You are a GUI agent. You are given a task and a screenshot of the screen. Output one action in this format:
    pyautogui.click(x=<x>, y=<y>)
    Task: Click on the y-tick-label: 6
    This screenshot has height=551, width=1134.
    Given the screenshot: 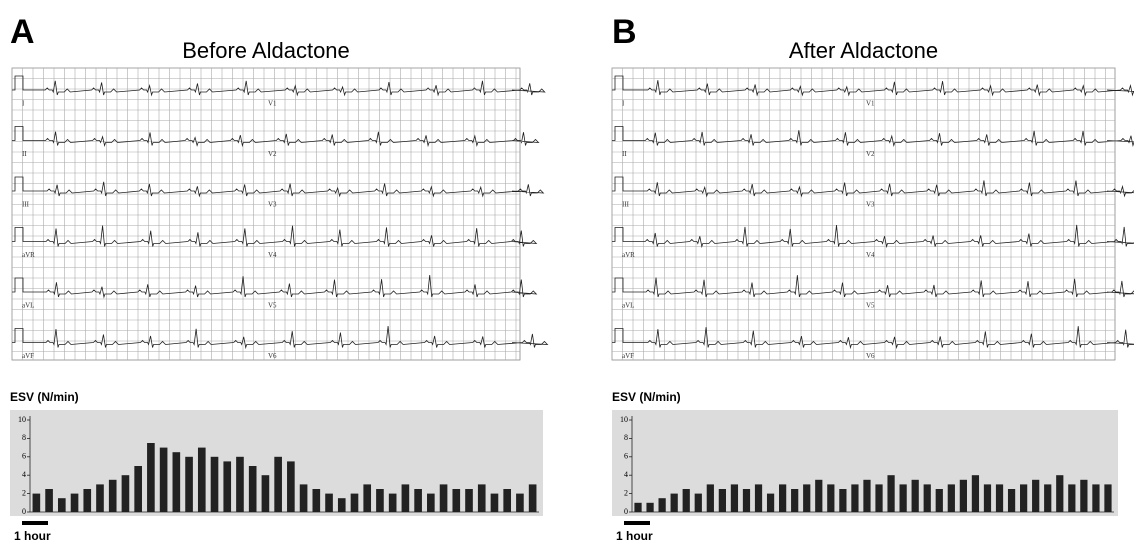 What is the action you would take?
    pyautogui.click(x=24, y=456)
    